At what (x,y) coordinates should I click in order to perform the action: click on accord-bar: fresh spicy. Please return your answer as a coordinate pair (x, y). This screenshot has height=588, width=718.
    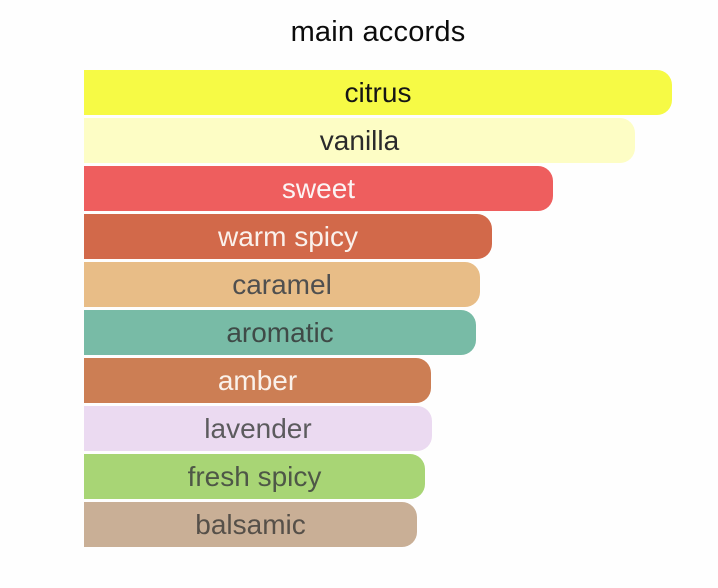
    Looking at the image, I should click on (254, 476).